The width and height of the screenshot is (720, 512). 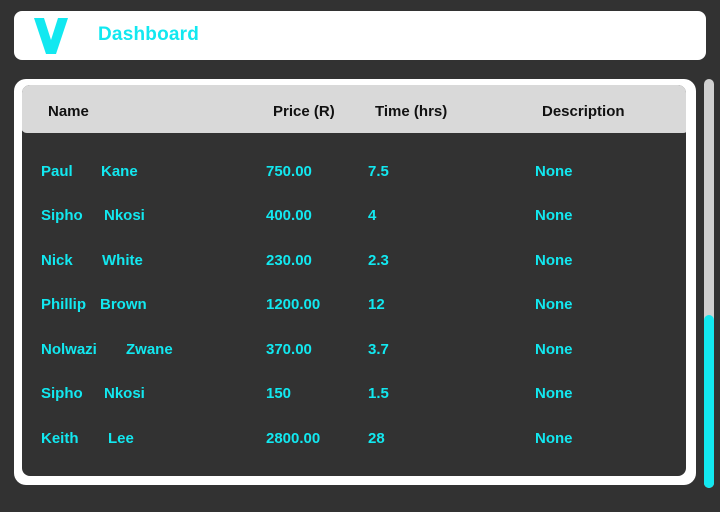 What do you see at coordinates (69, 349) in the screenshot?
I see `cell-first-name: Nolwazi` at bounding box center [69, 349].